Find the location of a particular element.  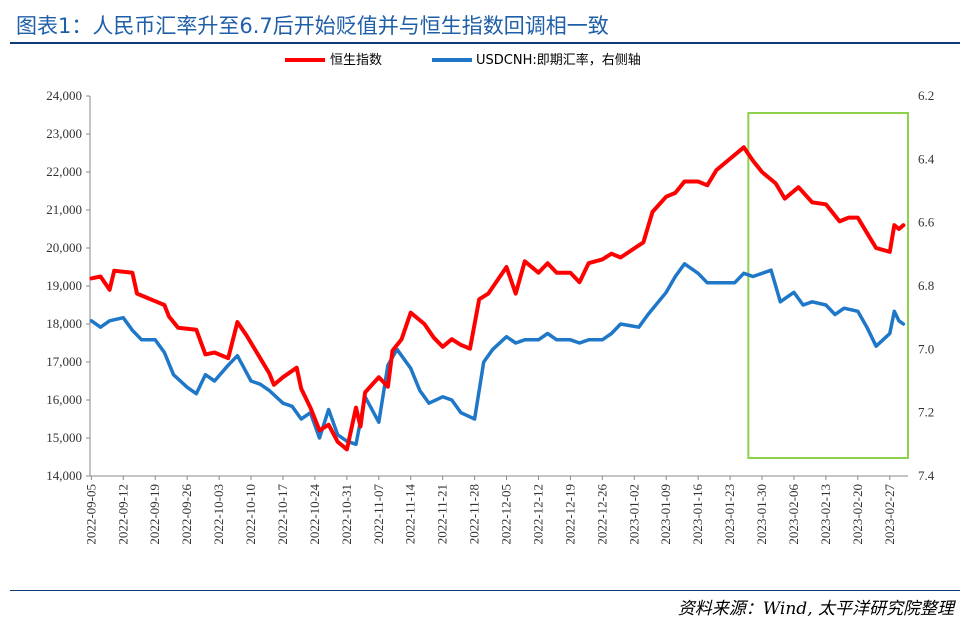

x-tick-label: 2023-01-30 is located at coordinates (761, 514).